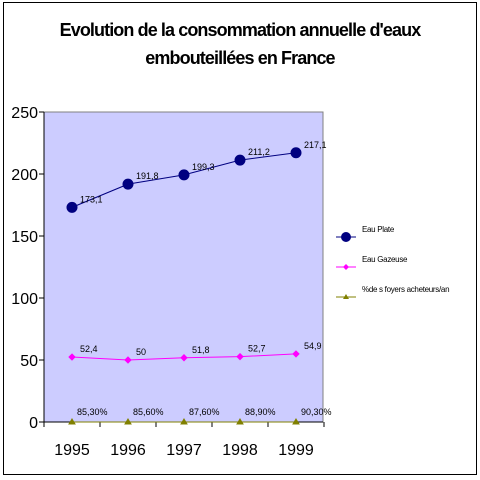 The width and height of the screenshot is (480, 480). I want to click on x-tick-label: 1998, so click(240, 450).